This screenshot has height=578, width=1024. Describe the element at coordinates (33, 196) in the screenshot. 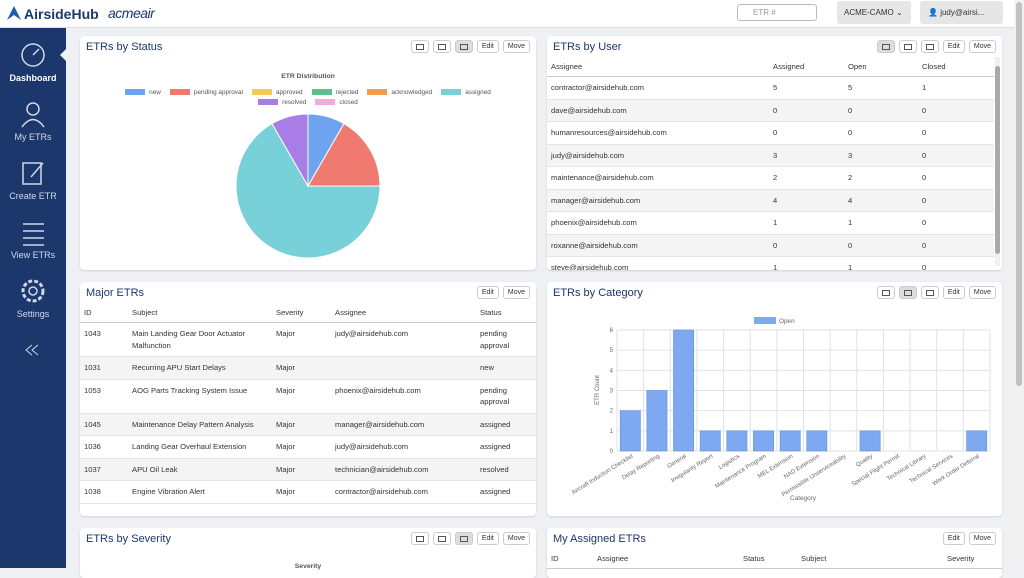

I see `nav-label: Create ETR` at that location.